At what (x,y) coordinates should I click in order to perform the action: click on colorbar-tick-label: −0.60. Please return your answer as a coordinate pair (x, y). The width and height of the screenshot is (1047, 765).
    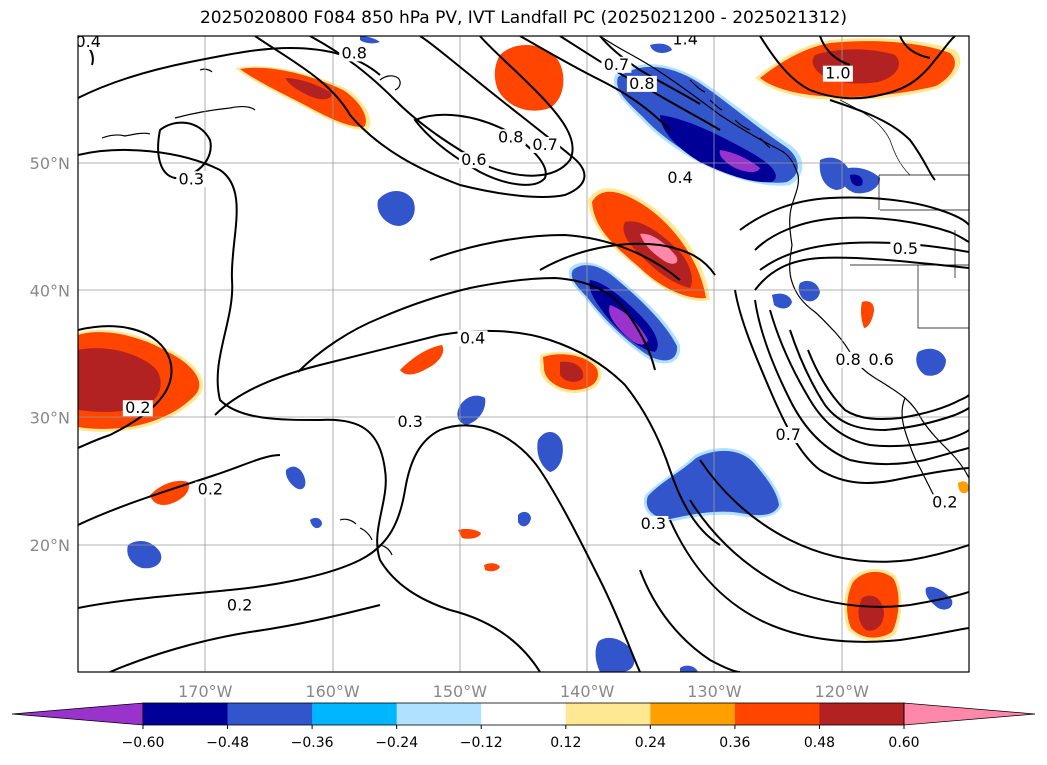
    Looking at the image, I should click on (143, 743).